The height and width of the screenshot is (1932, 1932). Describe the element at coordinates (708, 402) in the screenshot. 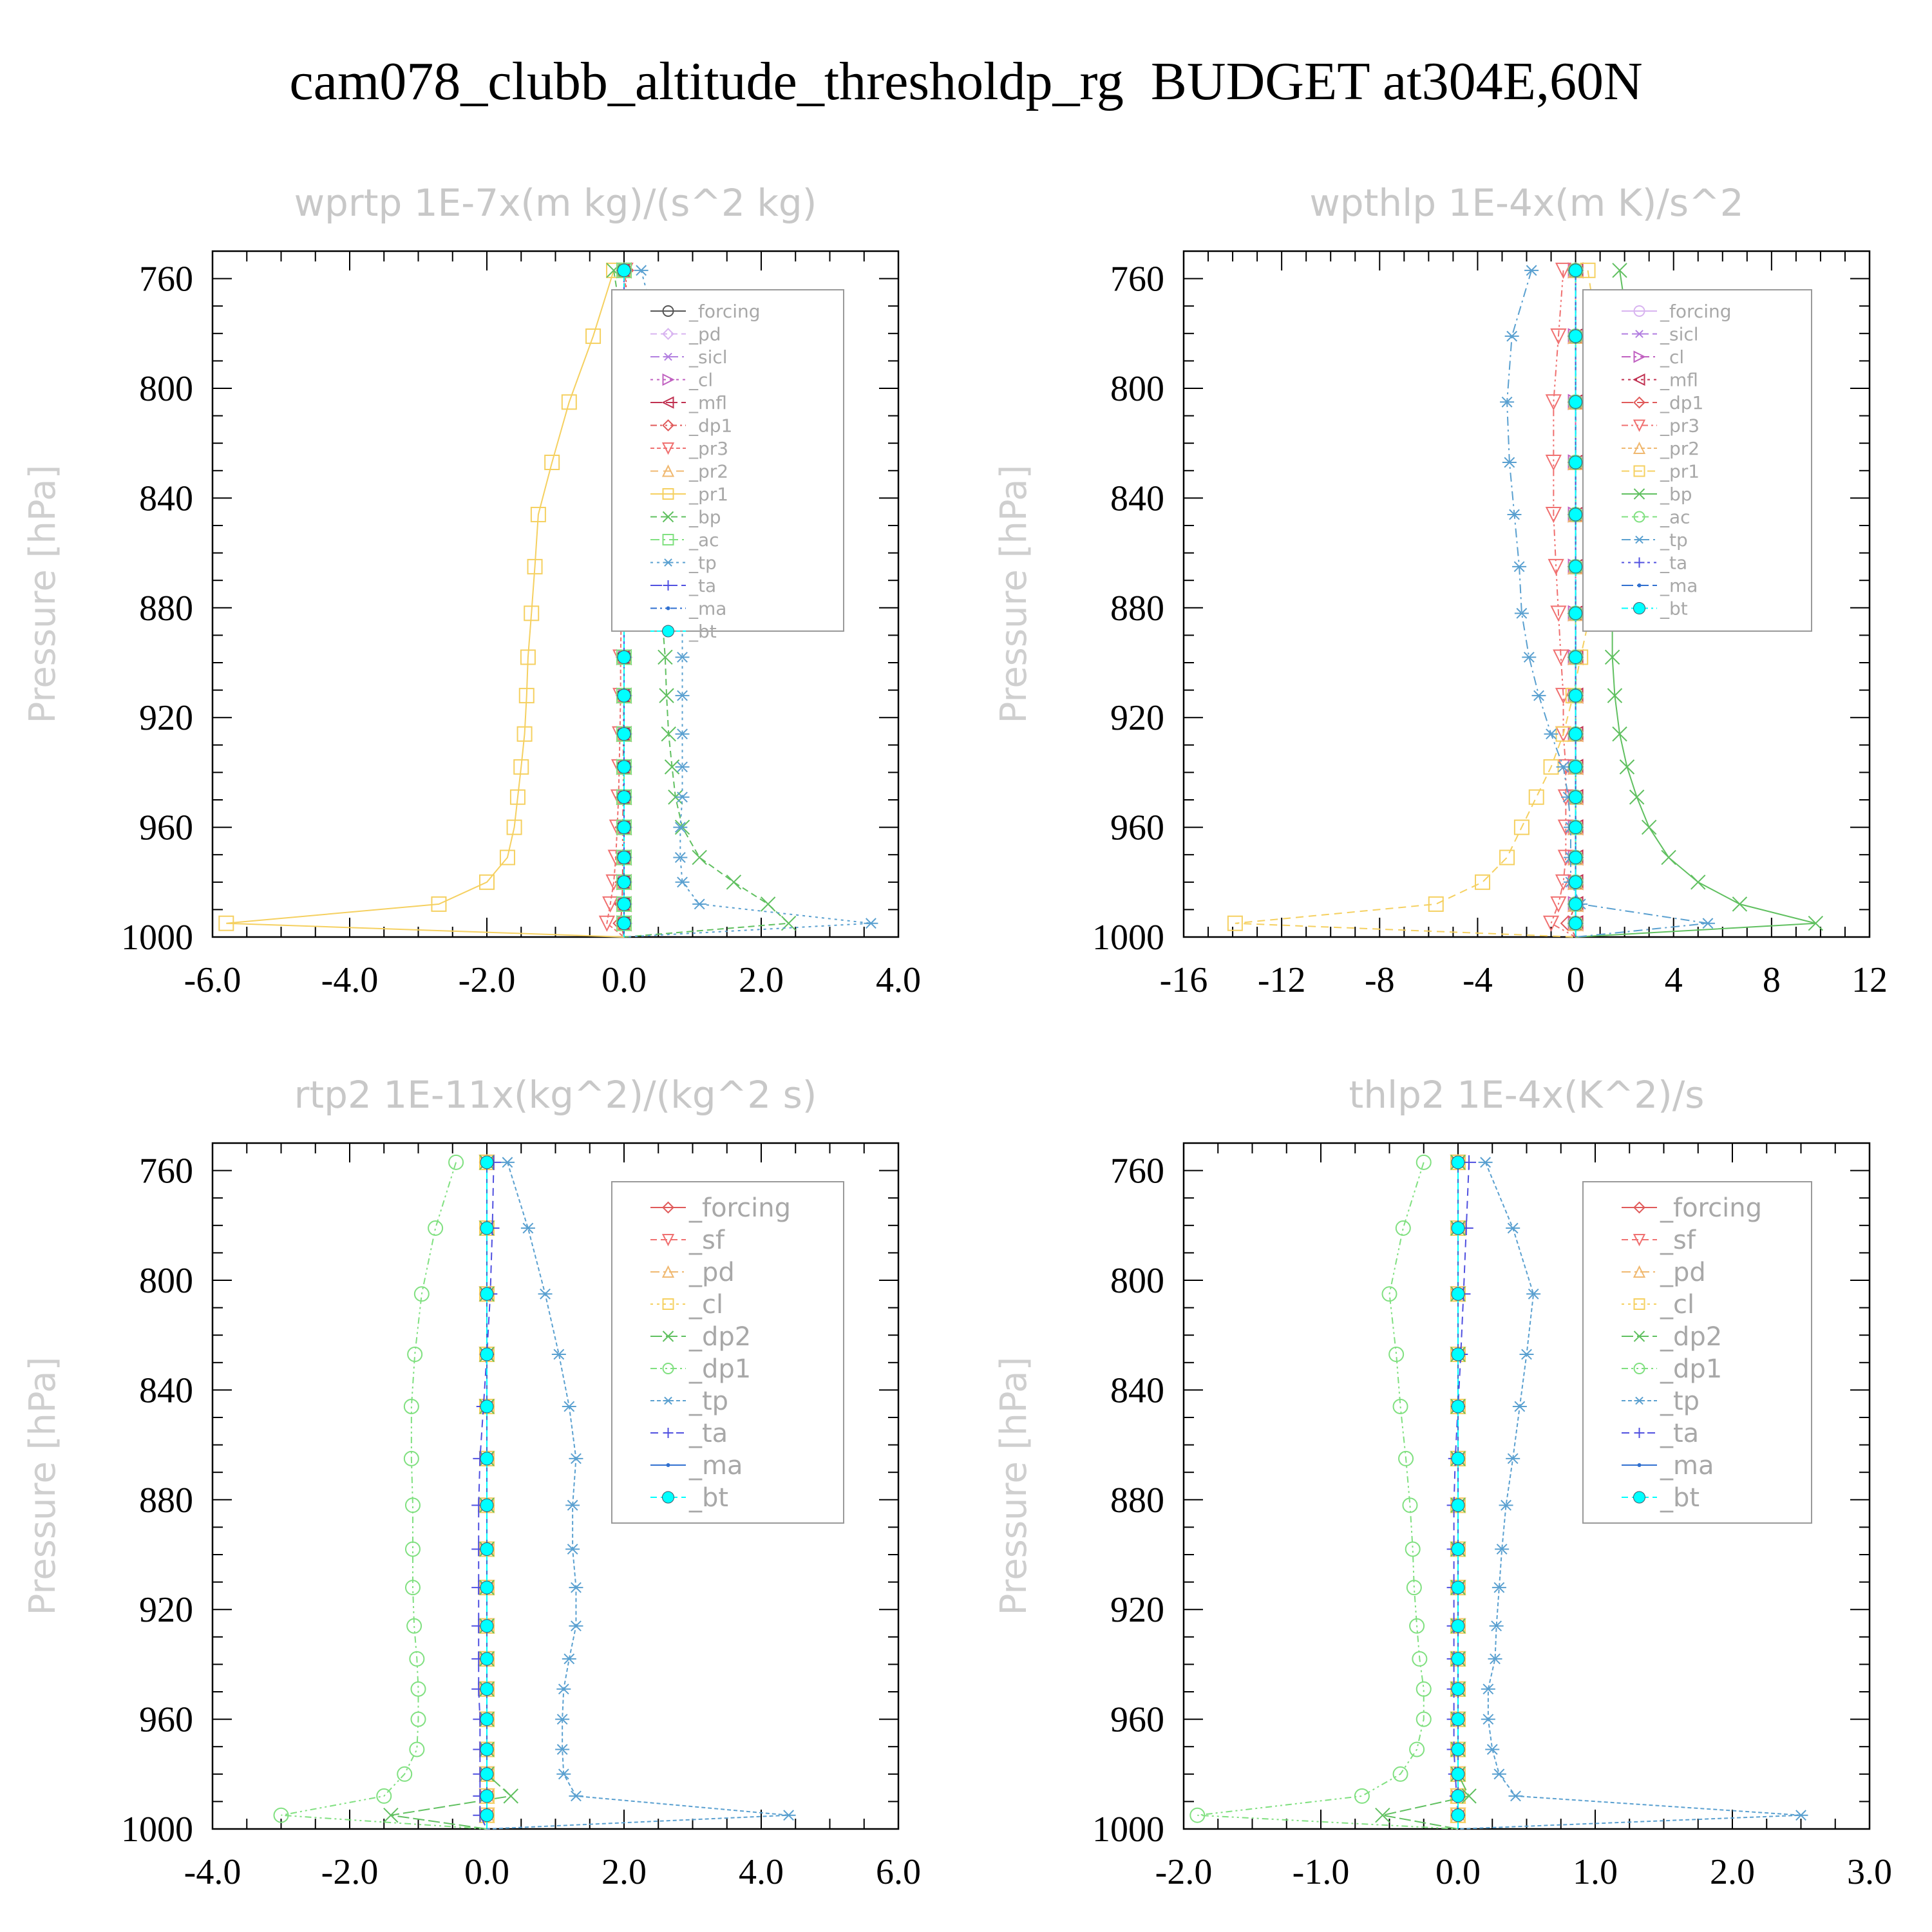

I see `legend-entry: _mfl` at that location.